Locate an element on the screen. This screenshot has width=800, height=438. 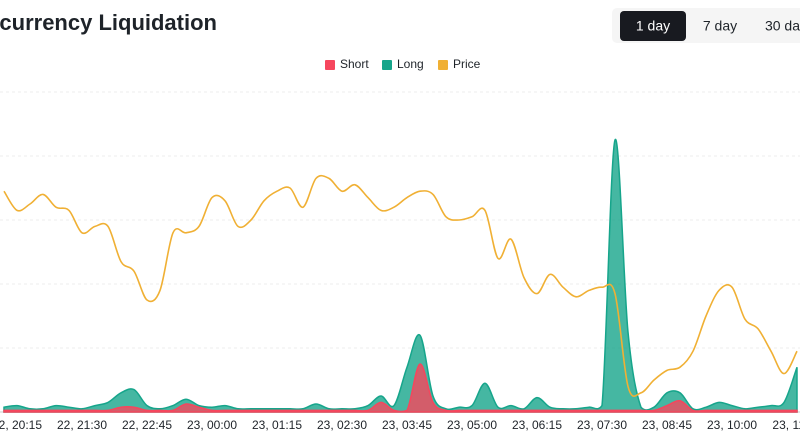
legend-label: Price is located at coordinates (467, 64).